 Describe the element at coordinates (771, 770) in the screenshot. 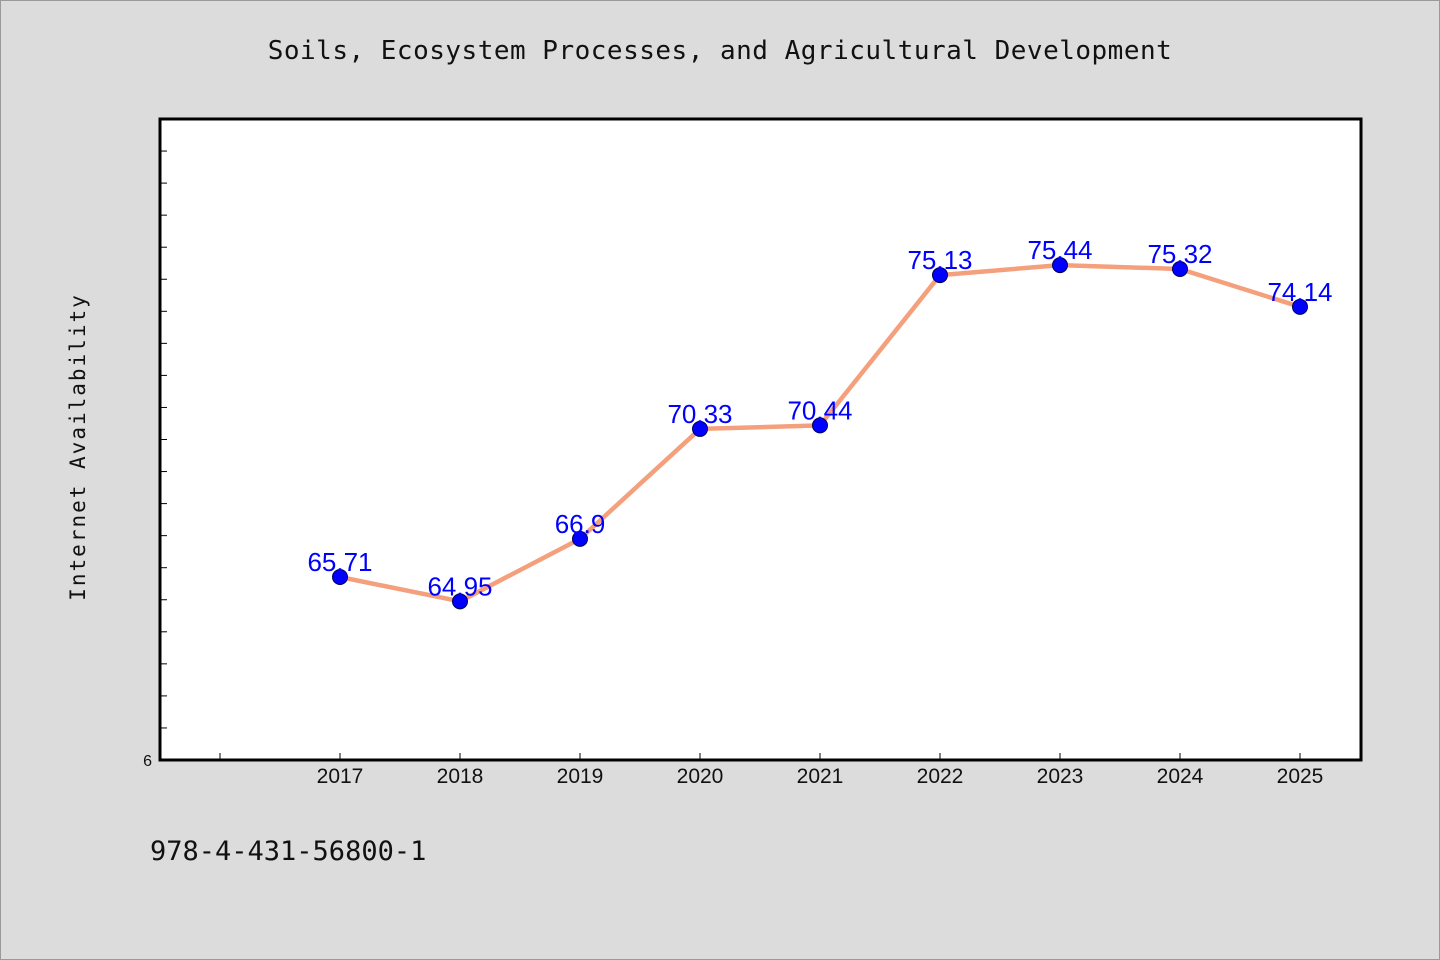

I see `x-axis-ticks: 2017 2018 2019 2020 2021 2022 2023 2024 2025` at that location.